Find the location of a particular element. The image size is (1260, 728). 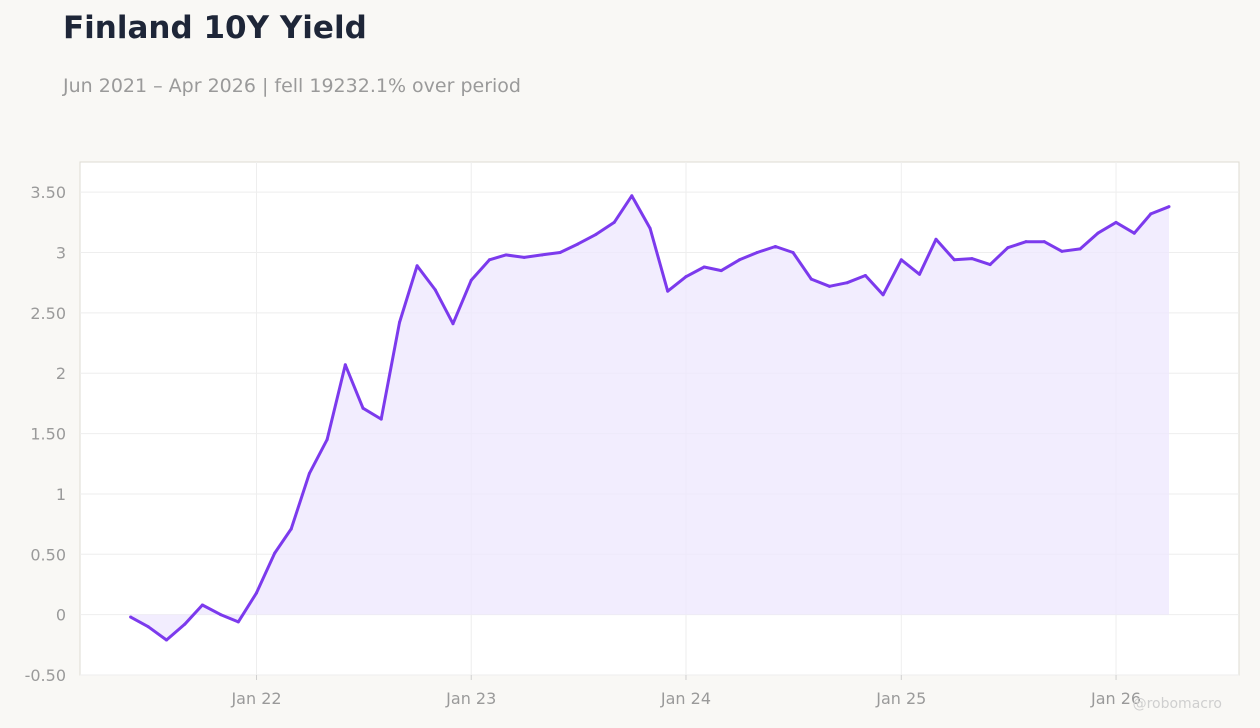

x-tick-label: Jan 23 is located at coordinates (470, 698).